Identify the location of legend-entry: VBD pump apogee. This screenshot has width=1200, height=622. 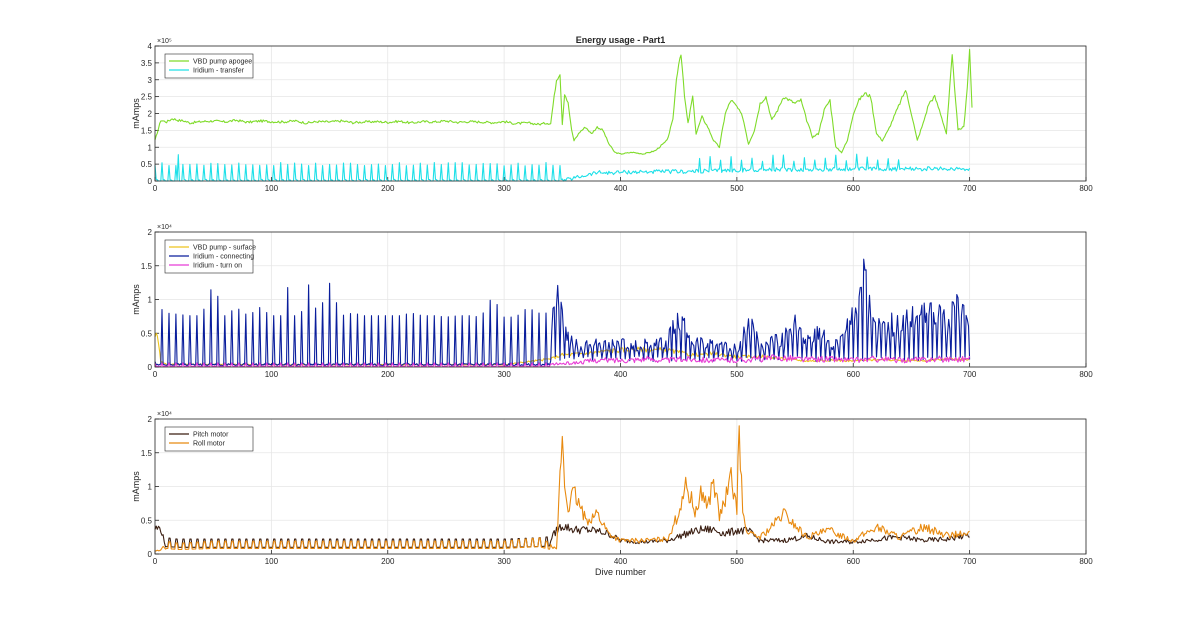
(222, 62).